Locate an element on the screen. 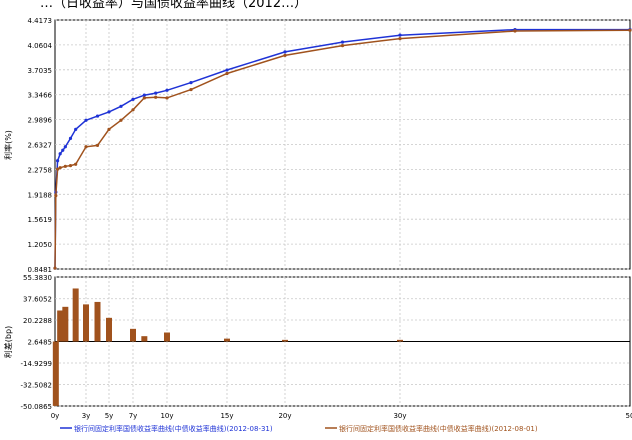  x-tick-label: 15y is located at coordinates (226, 416).